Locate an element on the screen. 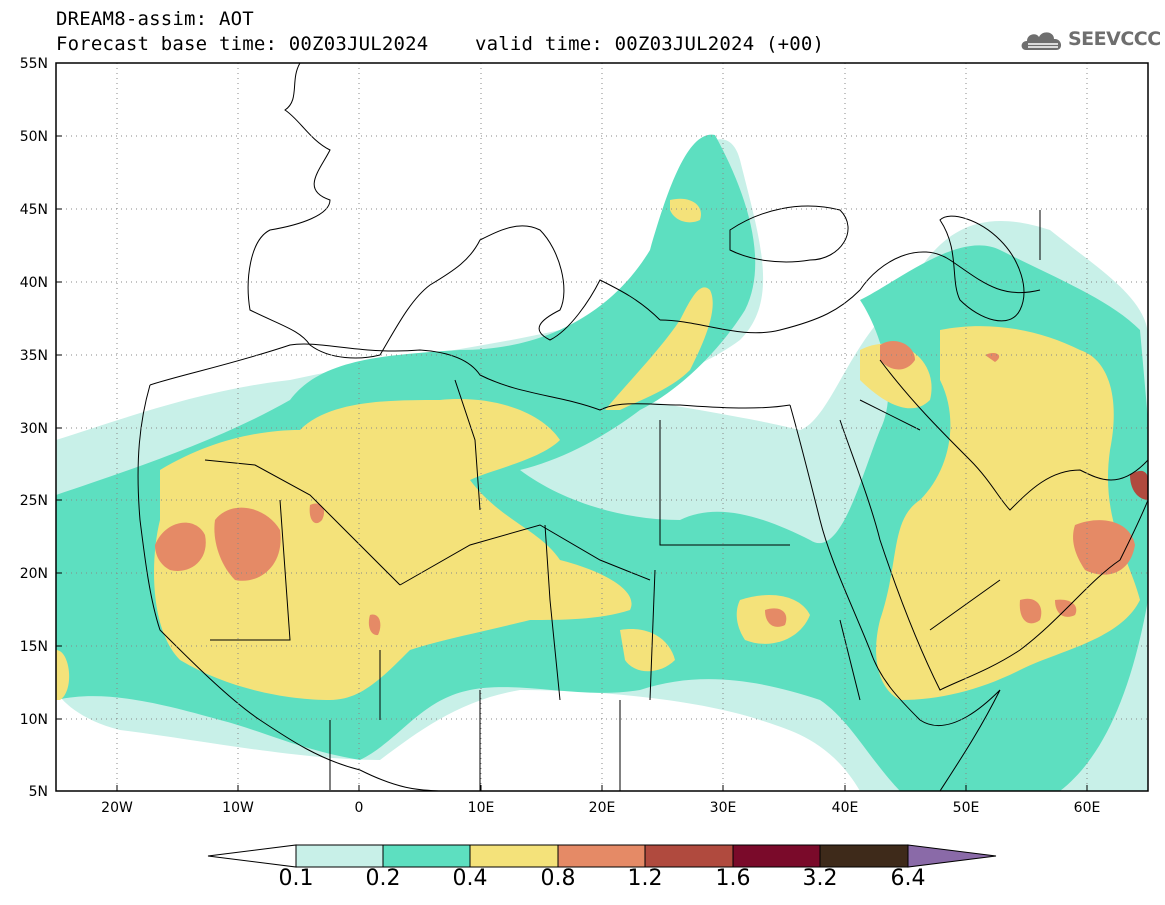 This screenshot has height=905, width=1165. colorbar-label: 3.2 is located at coordinates (820, 878).